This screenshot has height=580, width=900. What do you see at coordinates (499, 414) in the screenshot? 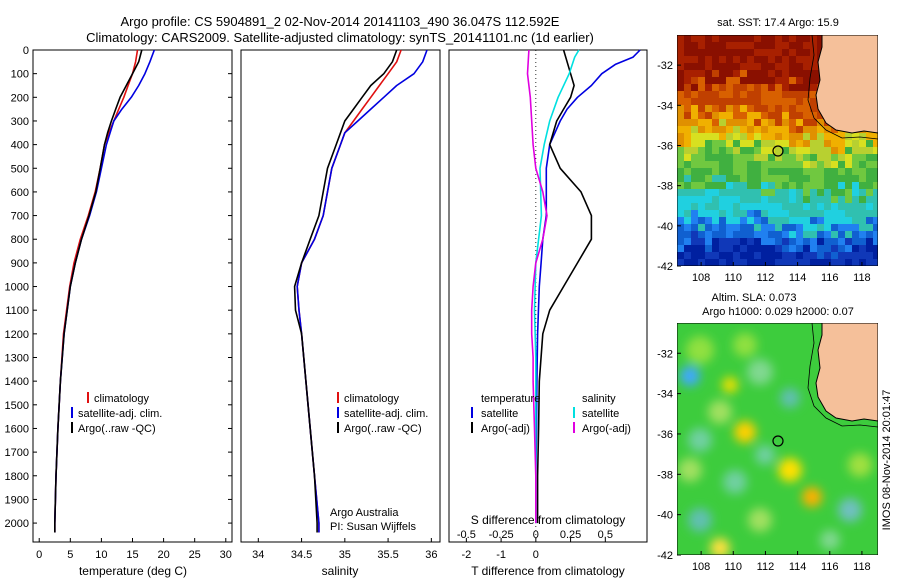
I see `legend-label-t-satellite: satellite` at bounding box center [499, 414].